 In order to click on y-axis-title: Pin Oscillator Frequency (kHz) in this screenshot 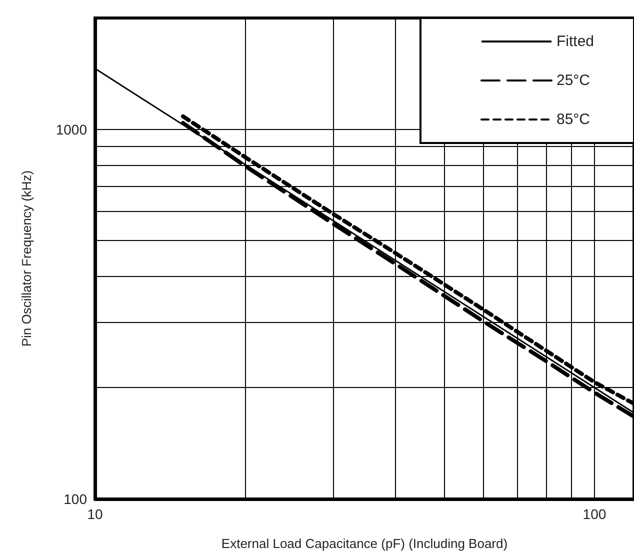, I will do `click(26, 258)`.